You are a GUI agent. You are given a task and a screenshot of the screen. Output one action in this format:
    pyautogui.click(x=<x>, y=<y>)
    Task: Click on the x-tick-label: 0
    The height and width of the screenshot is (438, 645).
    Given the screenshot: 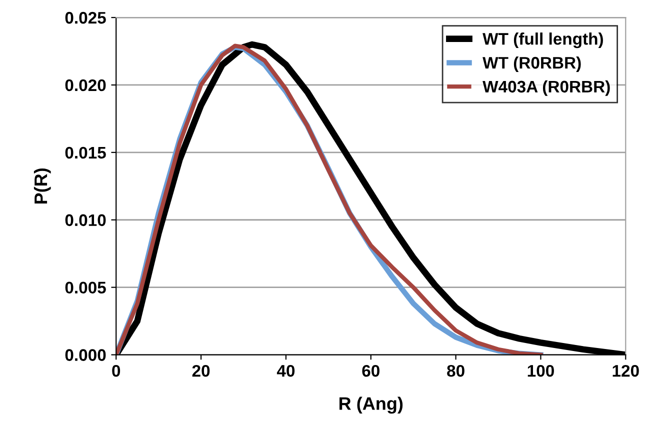 What is the action you would take?
    pyautogui.click(x=116, y=370)
    